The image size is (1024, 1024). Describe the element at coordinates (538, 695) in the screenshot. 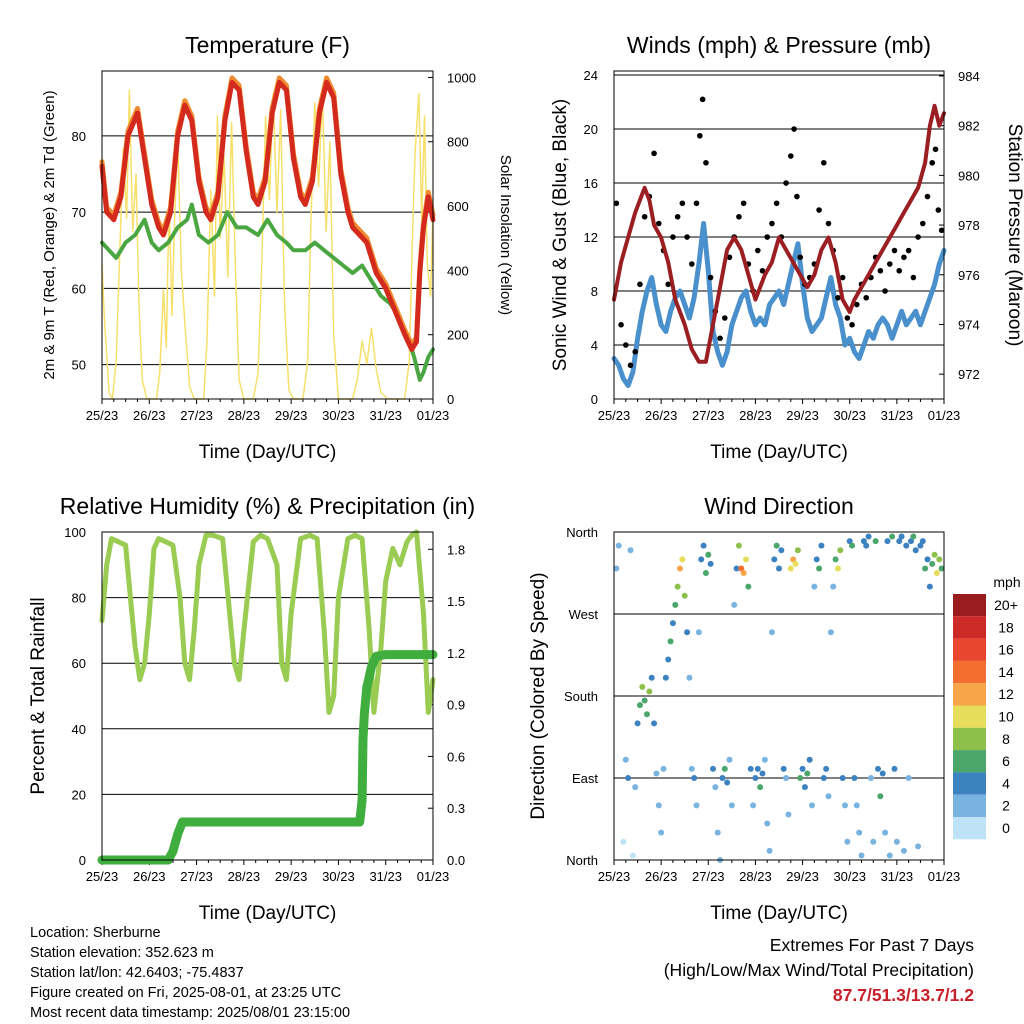

I see `y-axis-label: Direction (Colored By Speed)` at that location.